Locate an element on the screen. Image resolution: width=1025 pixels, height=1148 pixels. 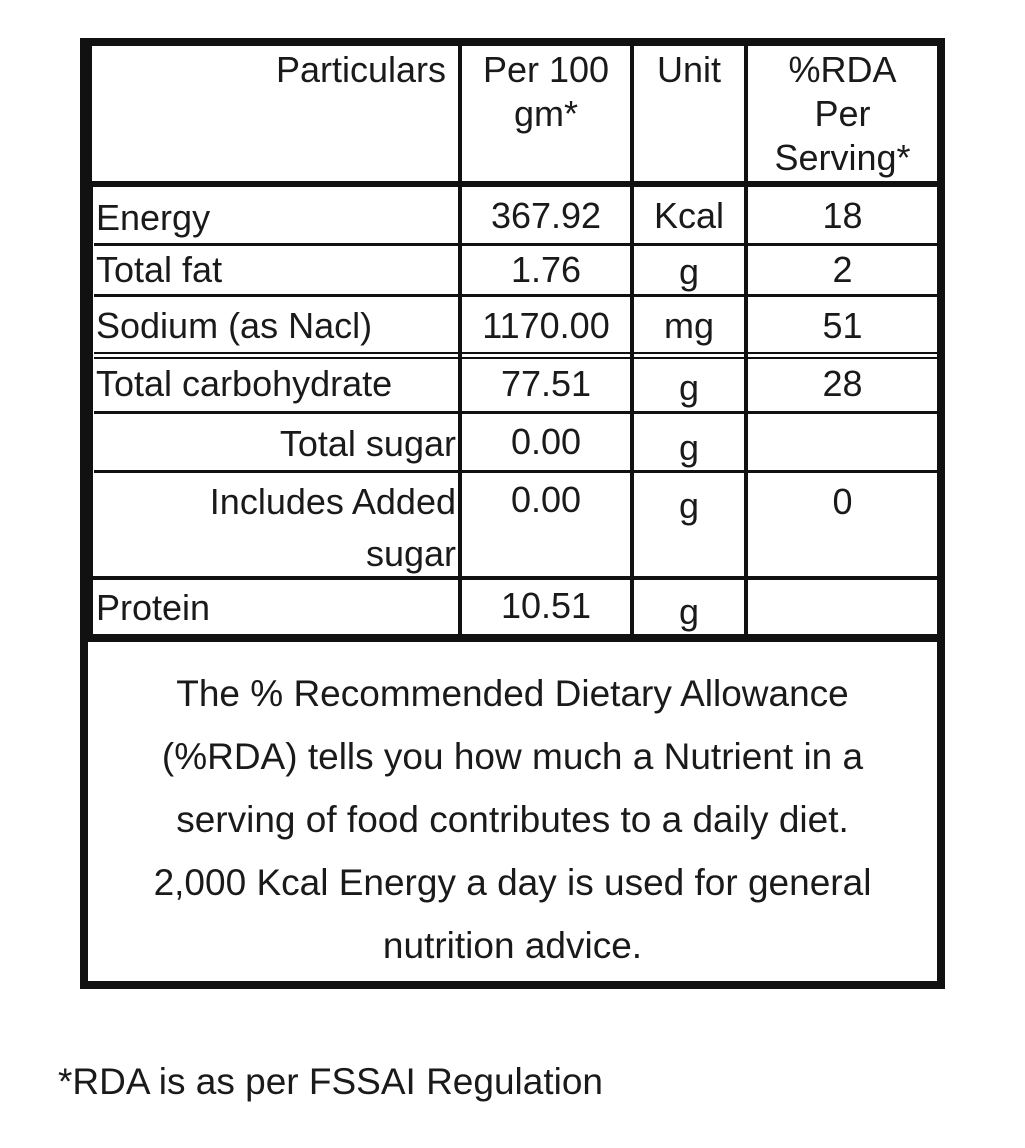
rule-under-sugar is located at coordinates (515, 471).